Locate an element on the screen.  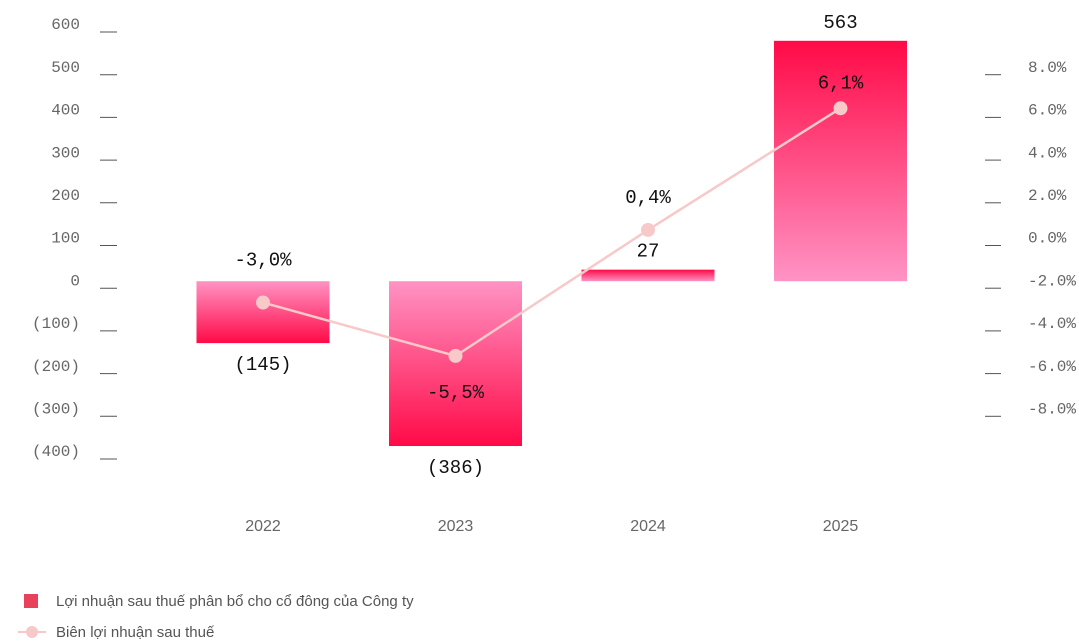
x-tick-label: 2025 is located at coordinates (841, 526).